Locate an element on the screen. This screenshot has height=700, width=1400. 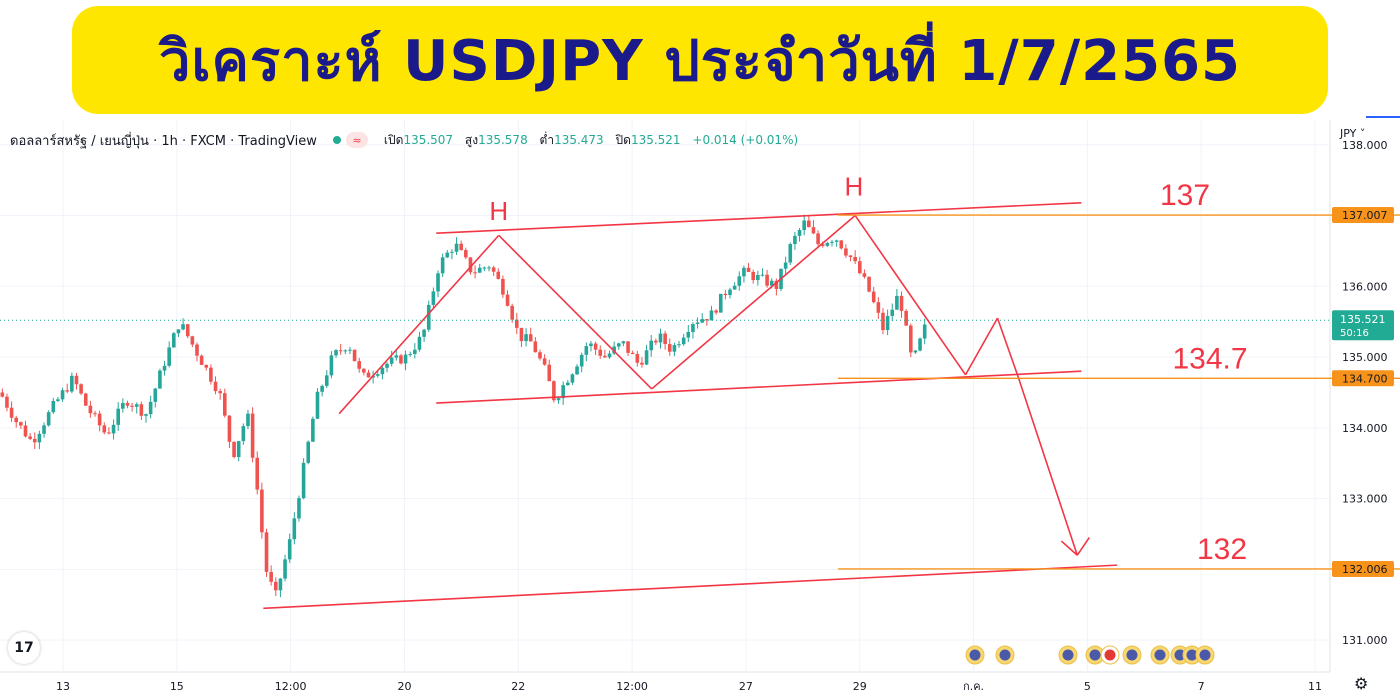
level-text: 137 is located at coordinates (1185, 195).